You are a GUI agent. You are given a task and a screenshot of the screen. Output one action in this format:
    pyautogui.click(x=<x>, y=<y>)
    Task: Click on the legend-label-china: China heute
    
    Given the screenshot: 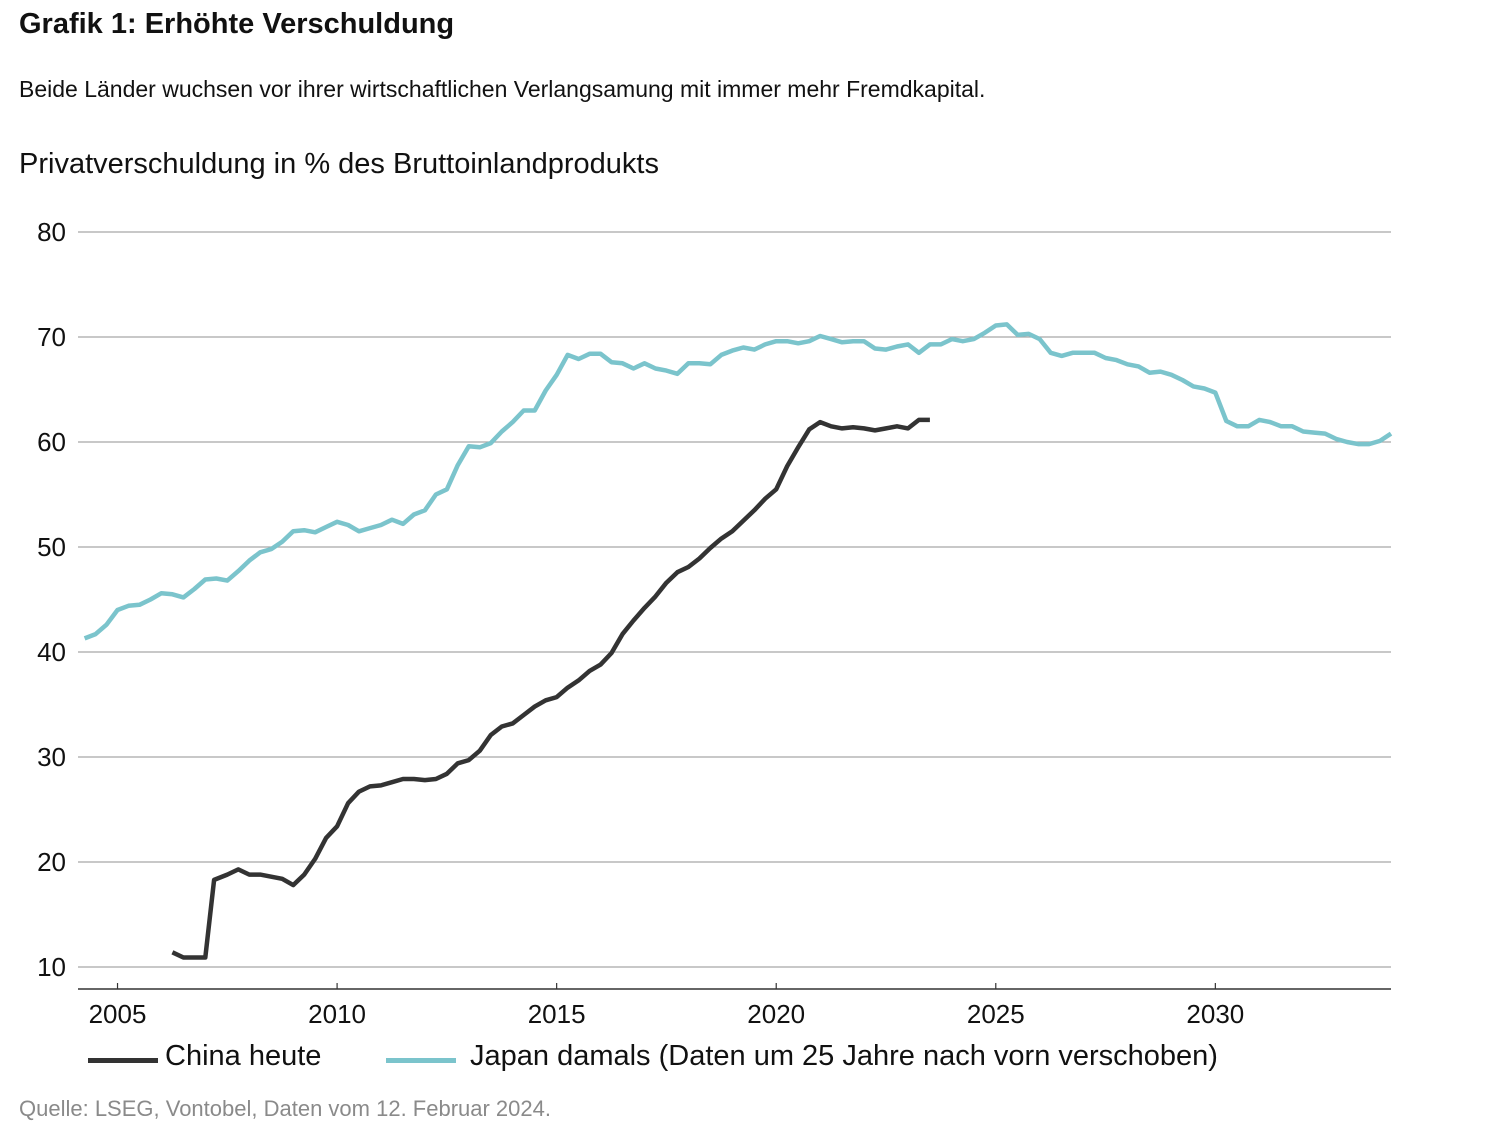 What is the action you would take?
    pyautogui.click(x=243, y=1056)
    